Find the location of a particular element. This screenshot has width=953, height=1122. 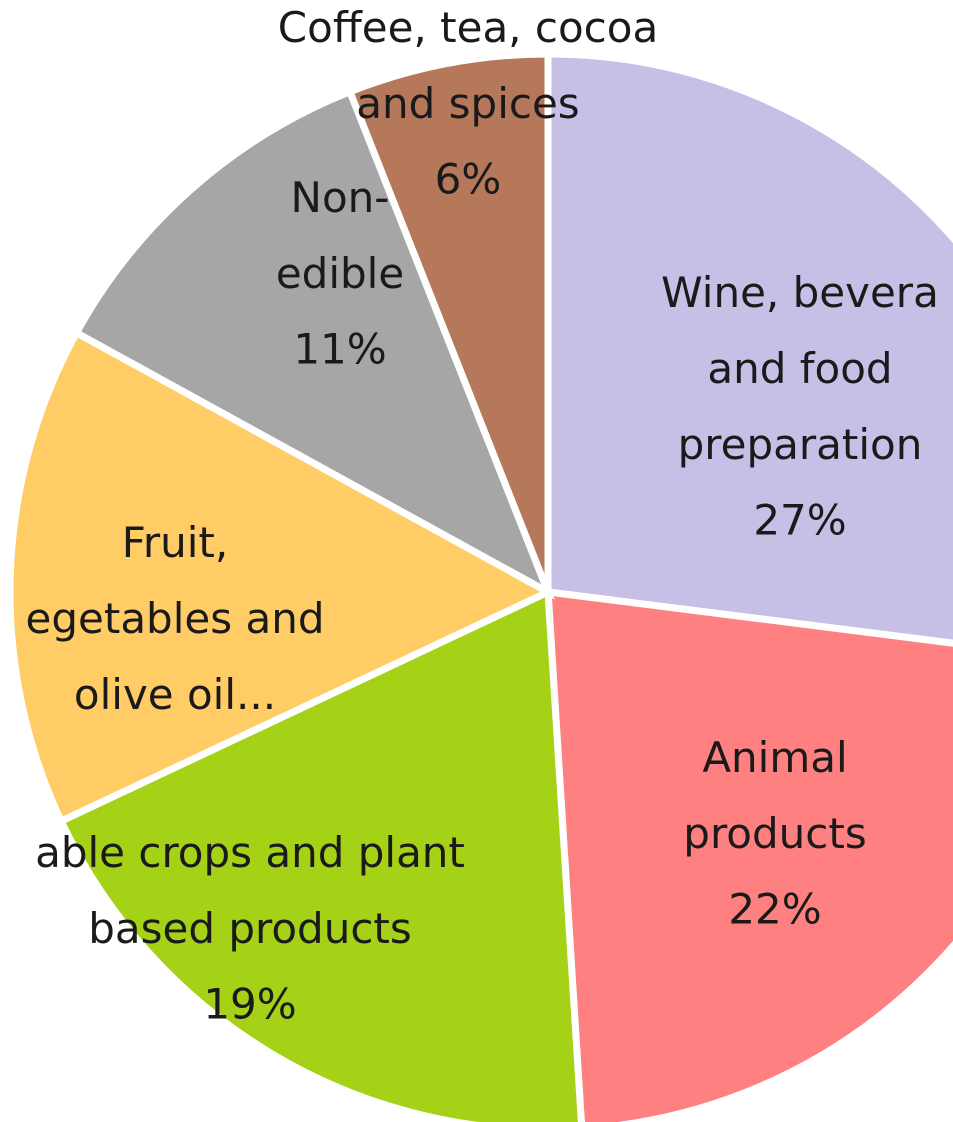

slice-value-label: 19% is located at coordinates (249, 1004).